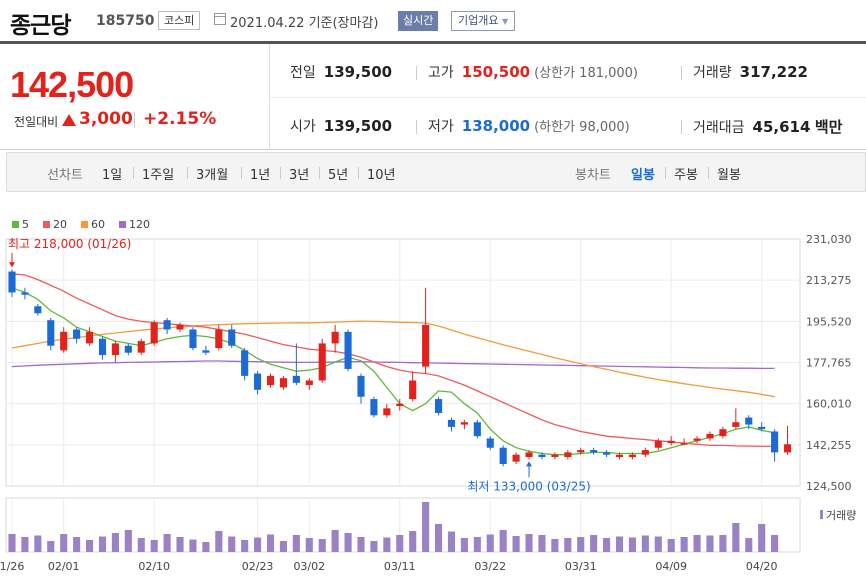  Describe the element at coordinates (528, 486) in the screenshot. I see `min-annotation: 최저 133,000 (03/25)` at that location.